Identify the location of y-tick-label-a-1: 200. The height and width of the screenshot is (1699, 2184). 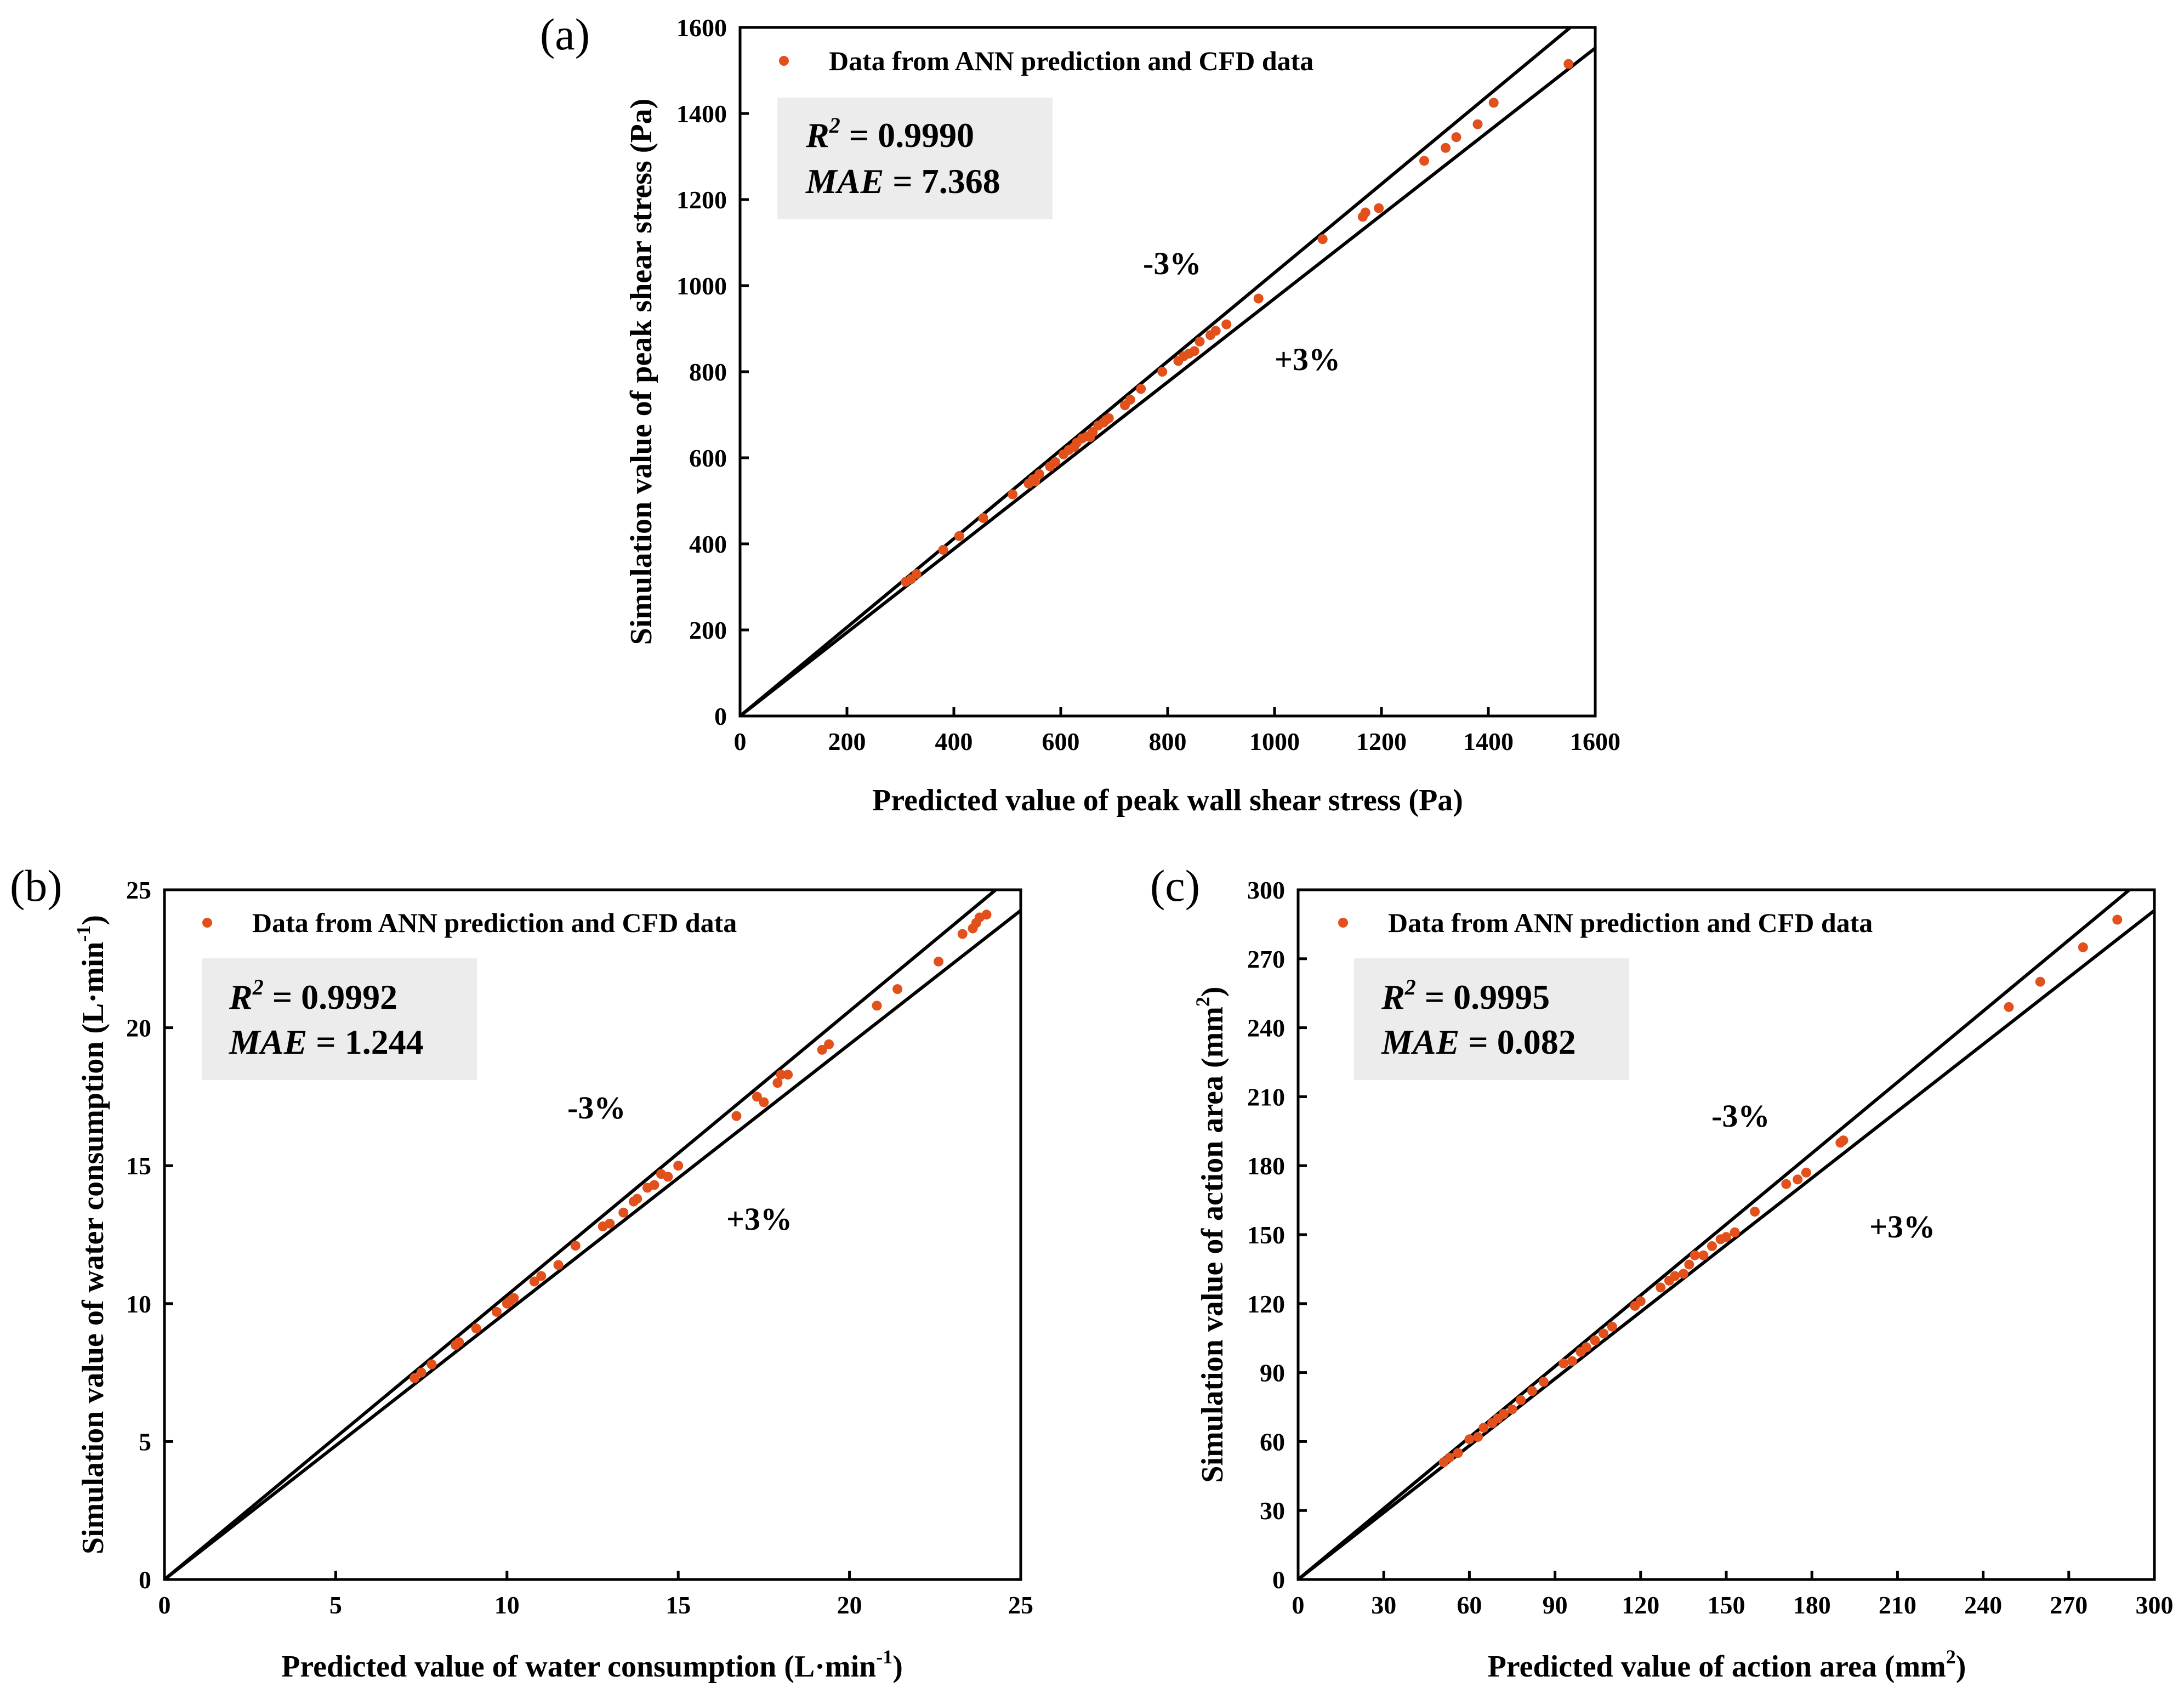
(708, 630).